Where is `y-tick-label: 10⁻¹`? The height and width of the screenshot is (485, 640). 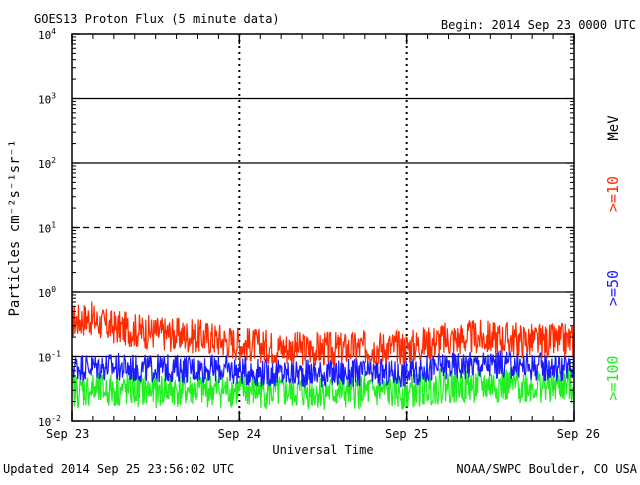 y-tick-label: 10⁻¹ is located at coordinates (49, 357).